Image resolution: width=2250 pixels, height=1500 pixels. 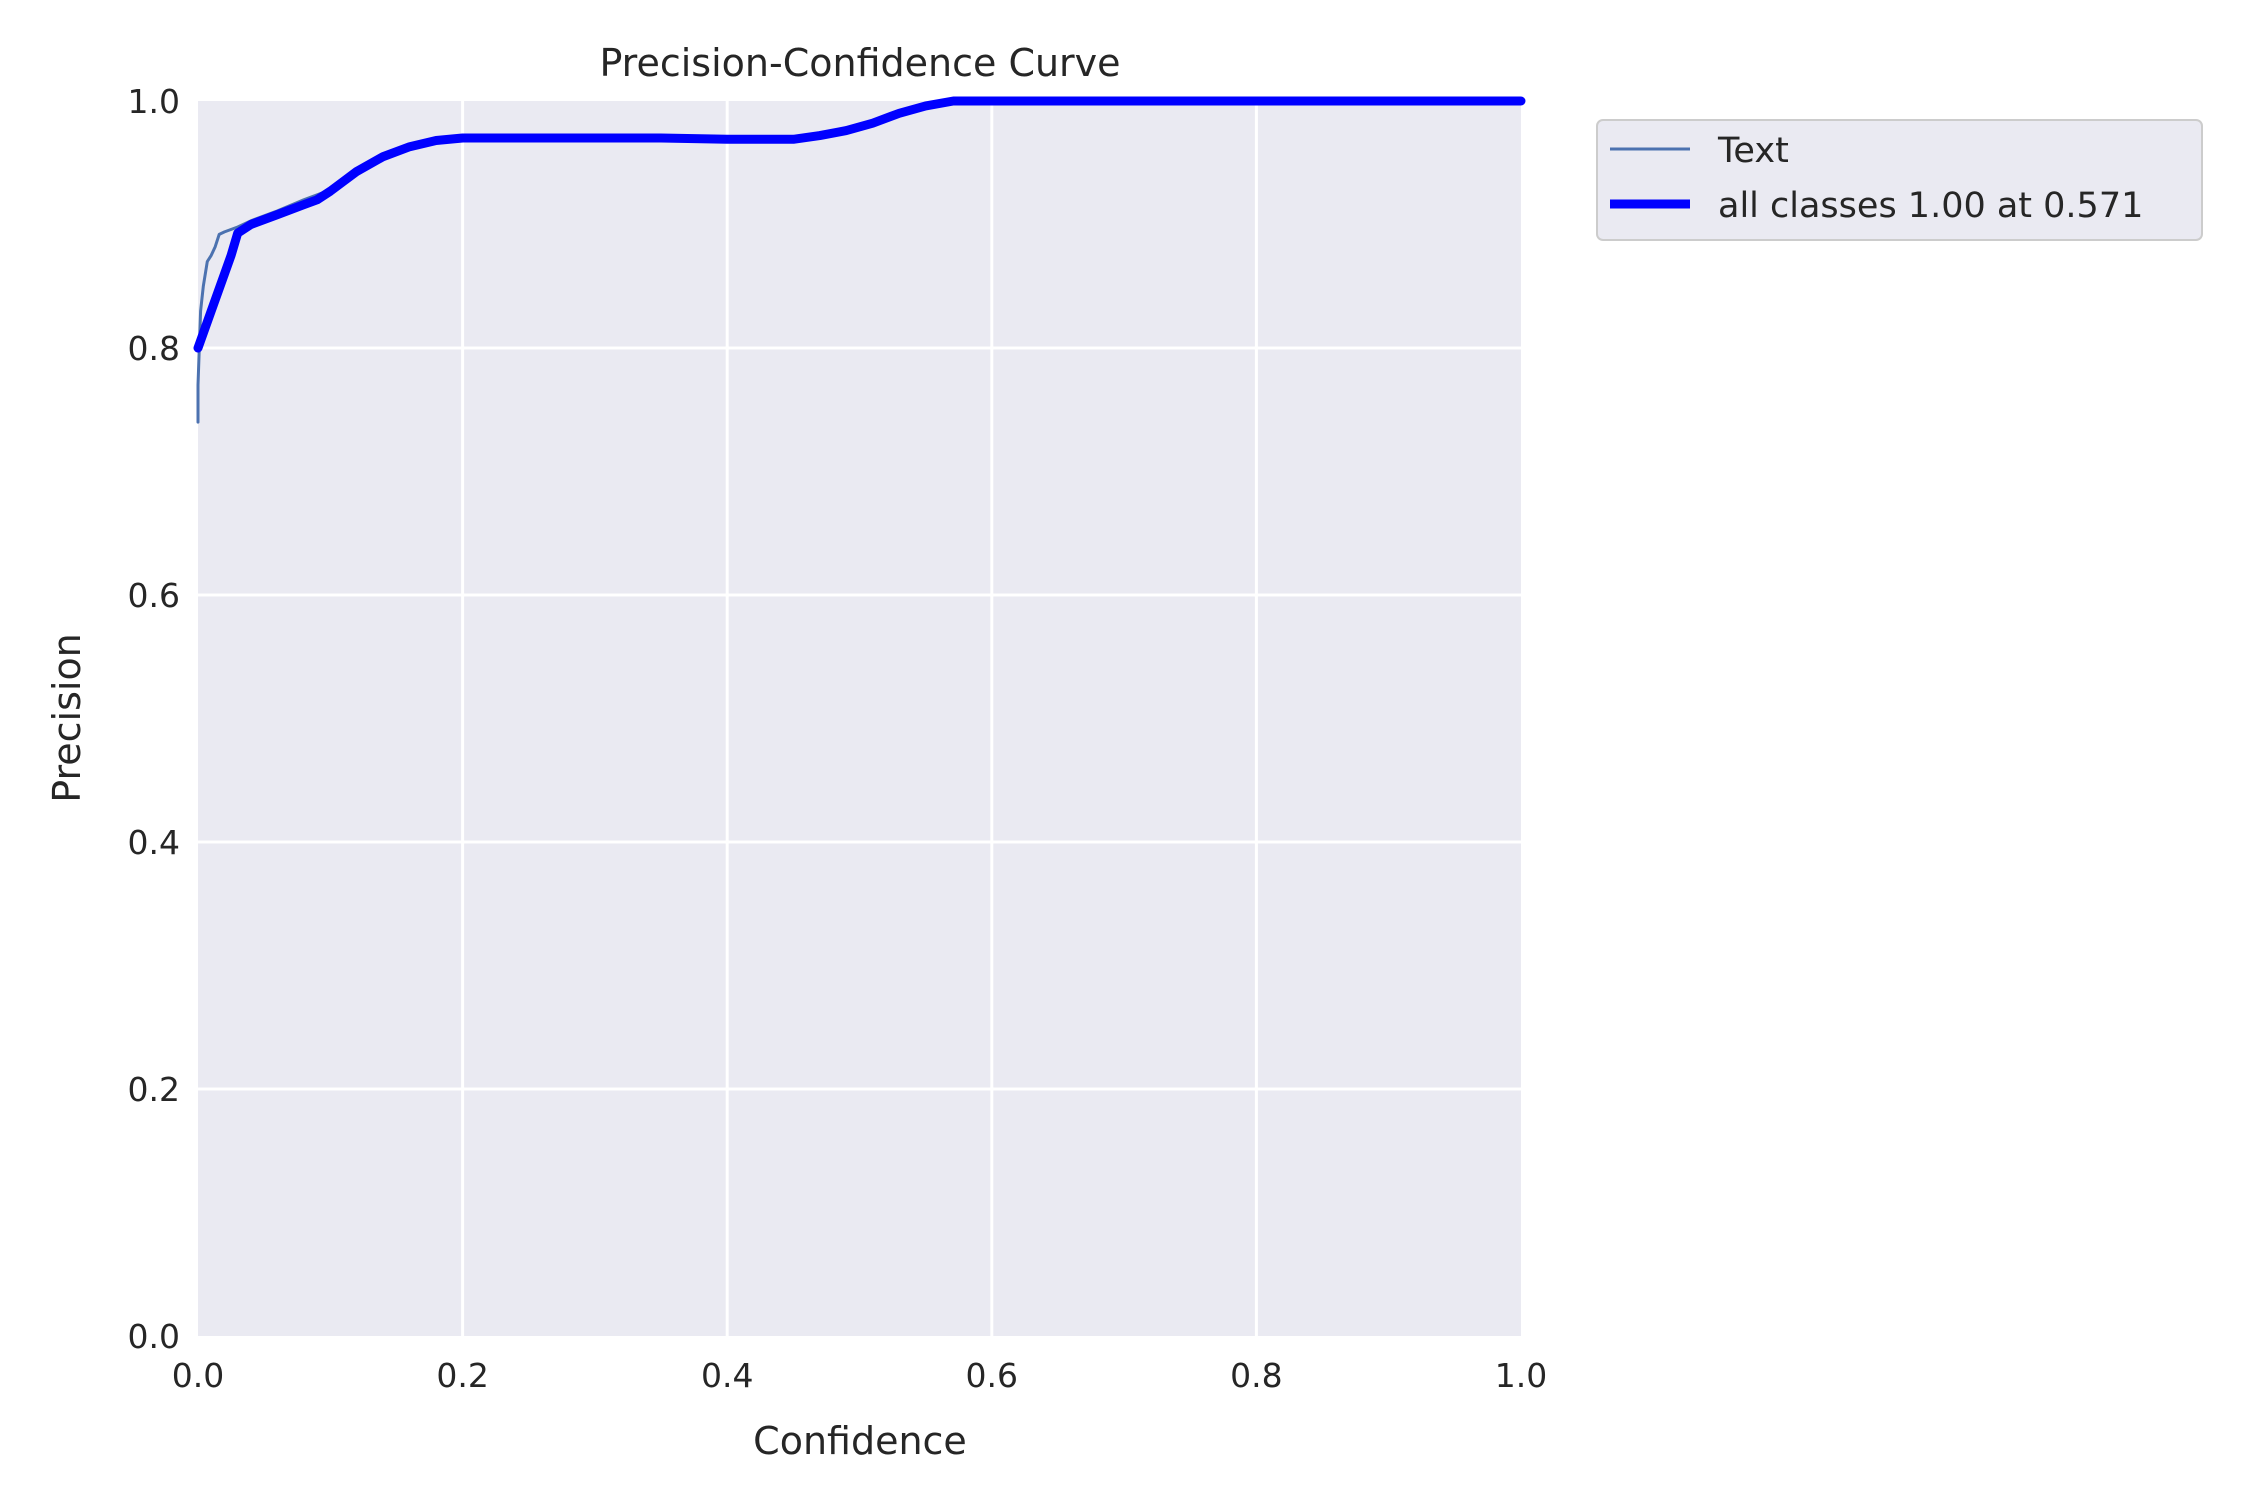 I want to click on legend: Text all classes 1.00 at 0.571, so click(x=1899, y=180).